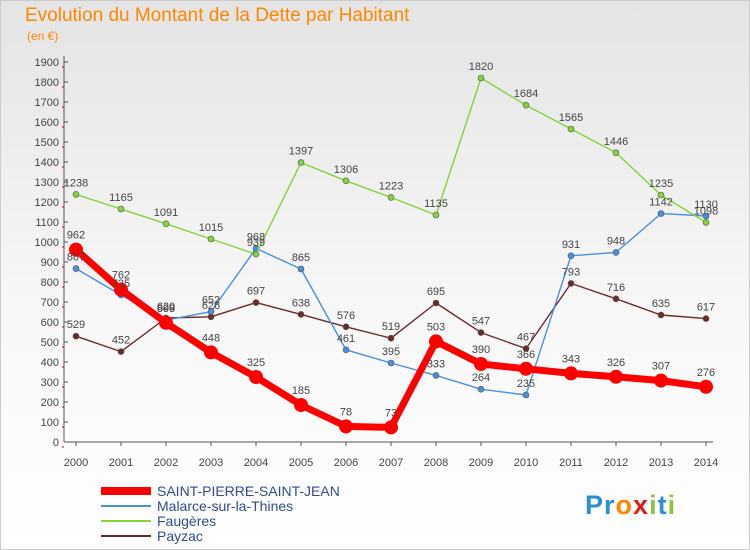  What do you see at coordinates (47, 83) in the screenshot?
I see `y-tick-label: 1800` at bounding box center [47, 83].